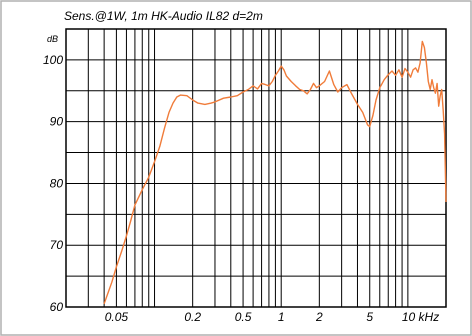  I want to click on y-tick-label: 60, so click(57, 307).